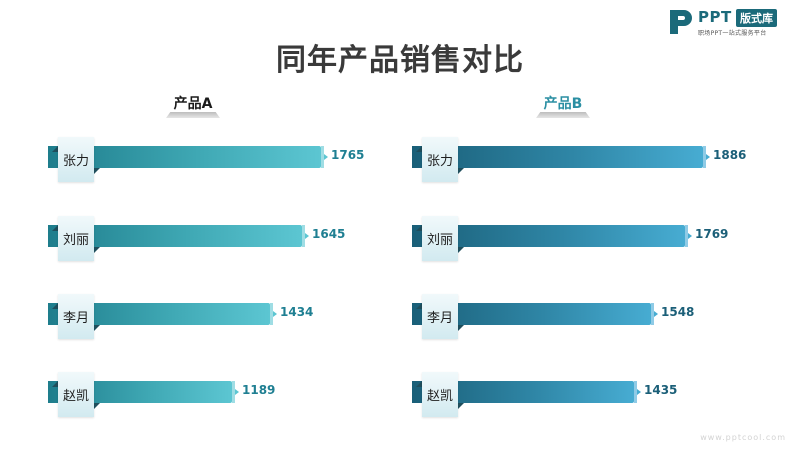 Image resolution: width=800 pixels, height=450 pixels. What do you see at coordinates (756, 18) in the screenshot?
I see `logo-badge: 版式库` at bounding box center [756, 18].